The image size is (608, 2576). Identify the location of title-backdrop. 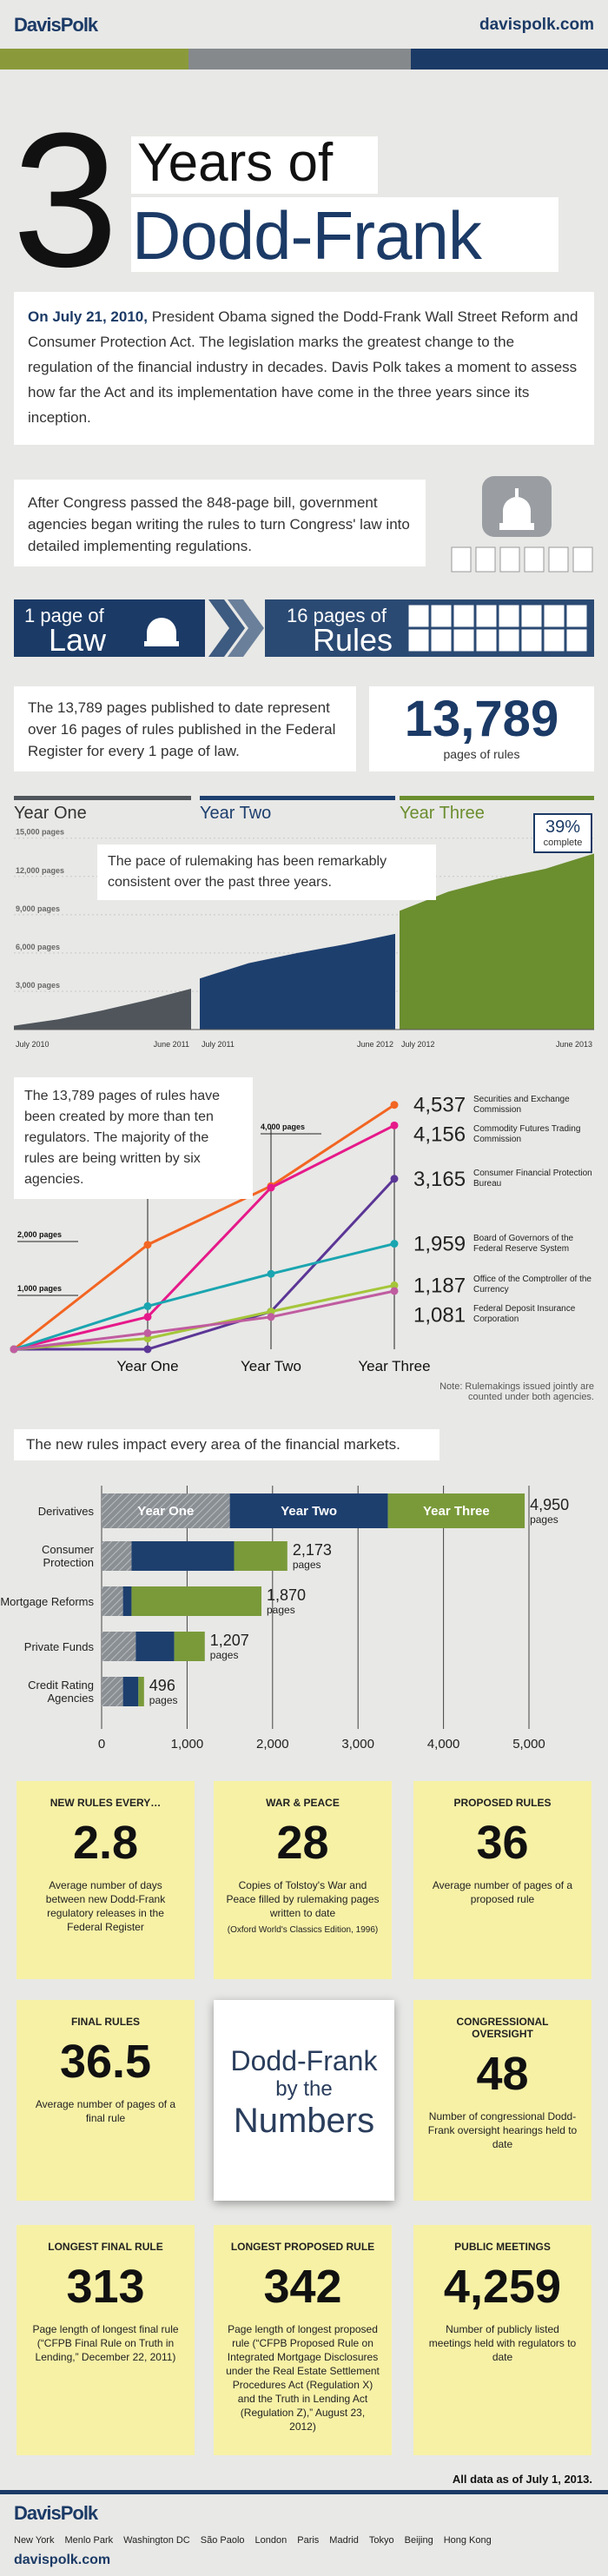
(255, 165).